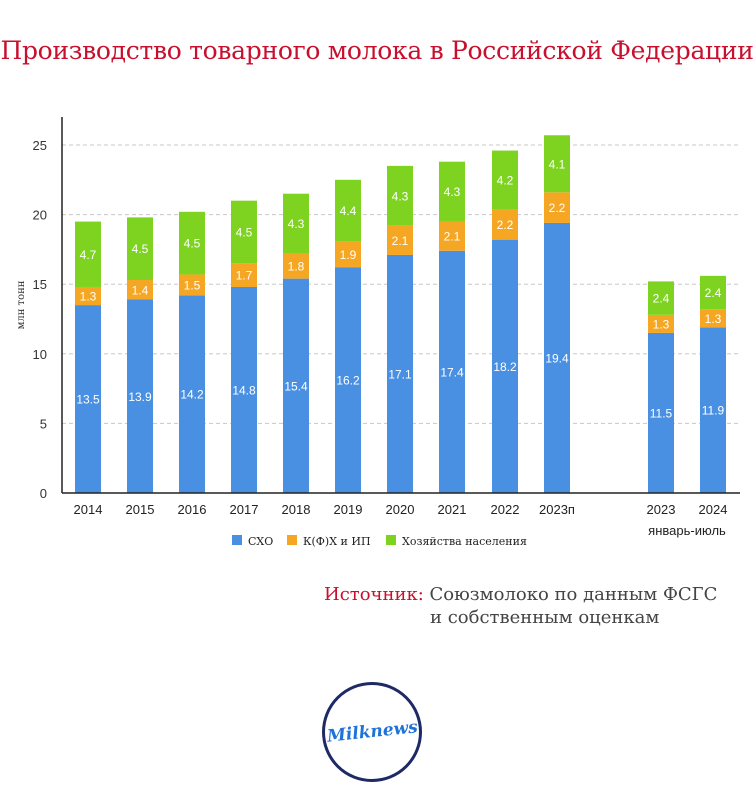 The width and height of the screenshot is (754, 809). I want to click on data-label: 18.2, so click(505, 367).